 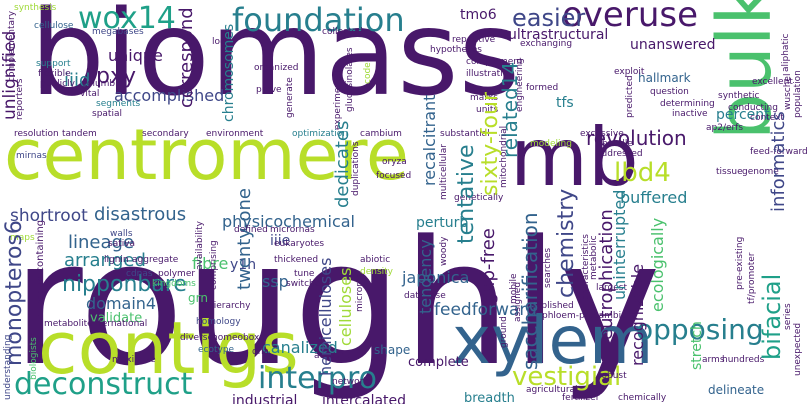 What do you see at coordinates (474, 40) in the screenshot?
I see `word-repetitive: repetitive` at bounding box center [474, 40].